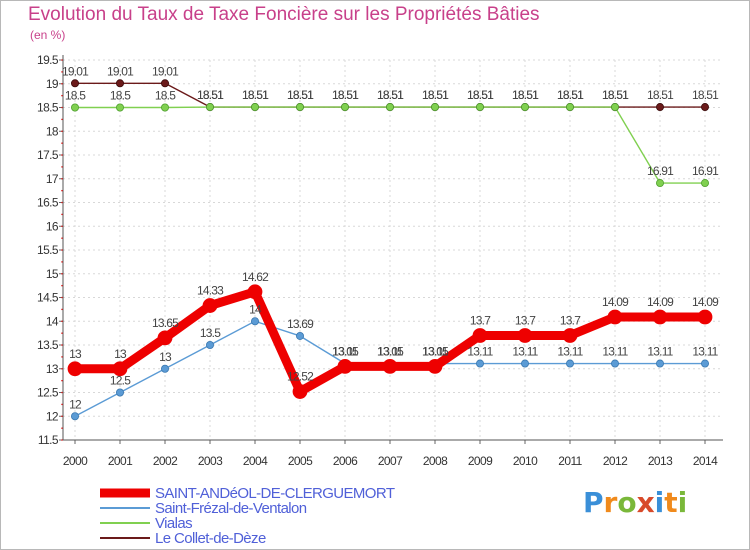 Image resolution: width=750 pixels, height=550 pixels. What do you see at coordinates (435, 461) in the screenshot?
I see `x-tick-label: 2008` at bounding box center [435, 461].